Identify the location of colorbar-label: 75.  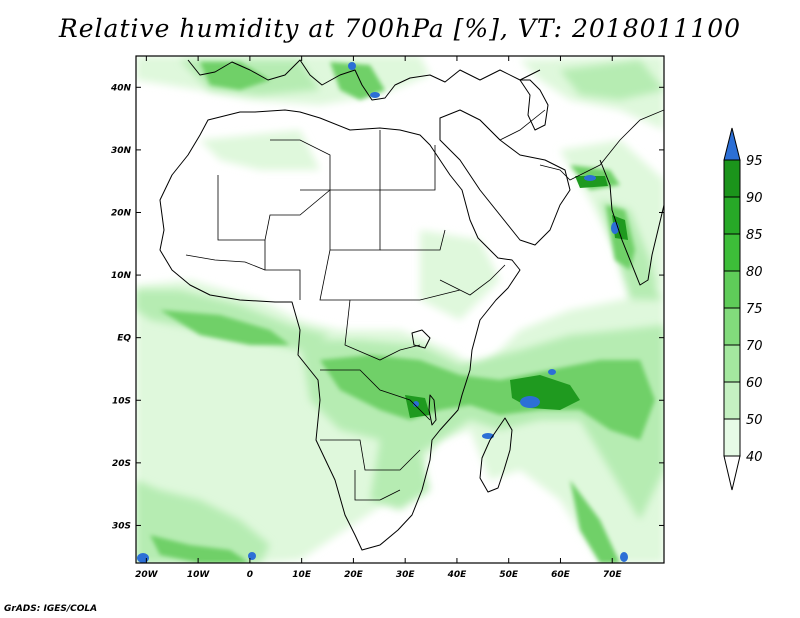
(754, 309).